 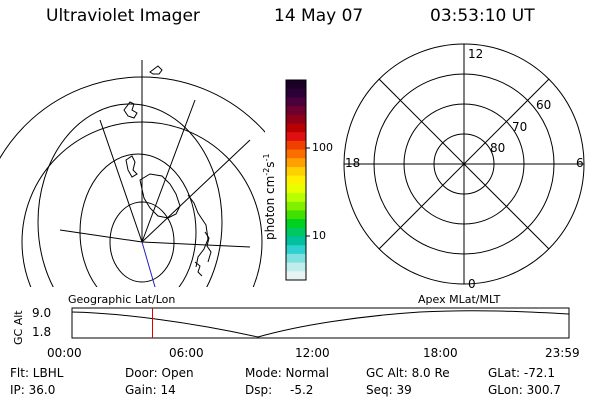 What do you see at coordinates (472, 284) in the screenshot?
I see `polar-label-0: 0` at bounding box center [472, 284].